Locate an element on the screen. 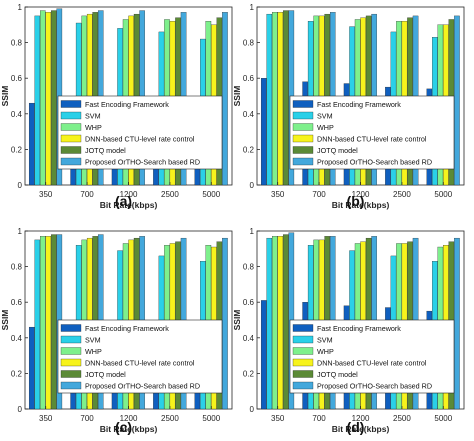 The width and height of the screenshot is (474, 441). legend-entry: SVM is located at coordinates (325, 340).